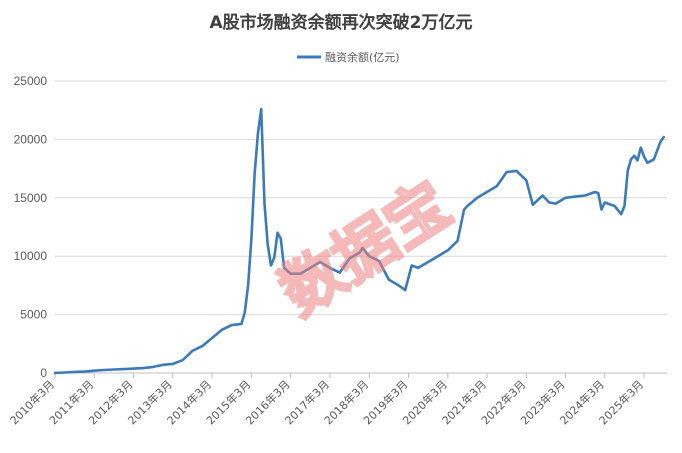 The image size is (682, 453). I want to click on y-tick-label: 20000, so click(31, 139).